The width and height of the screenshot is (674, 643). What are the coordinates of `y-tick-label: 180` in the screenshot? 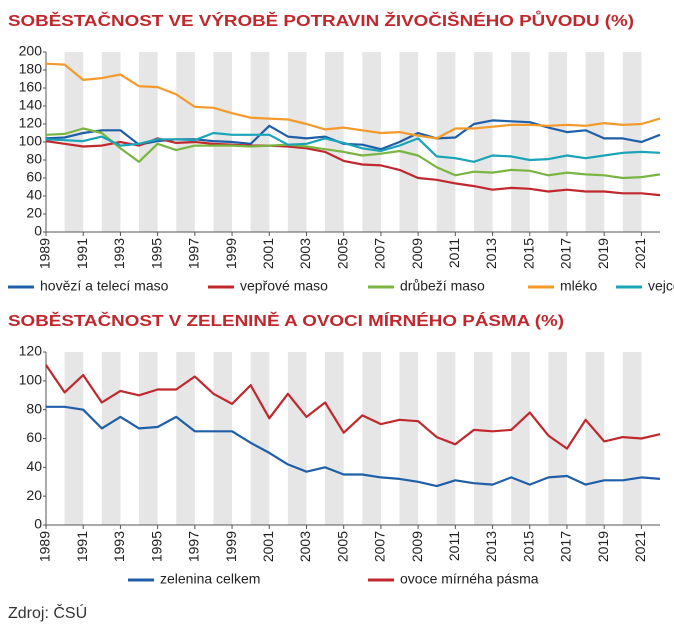 It's located at (31, 69).